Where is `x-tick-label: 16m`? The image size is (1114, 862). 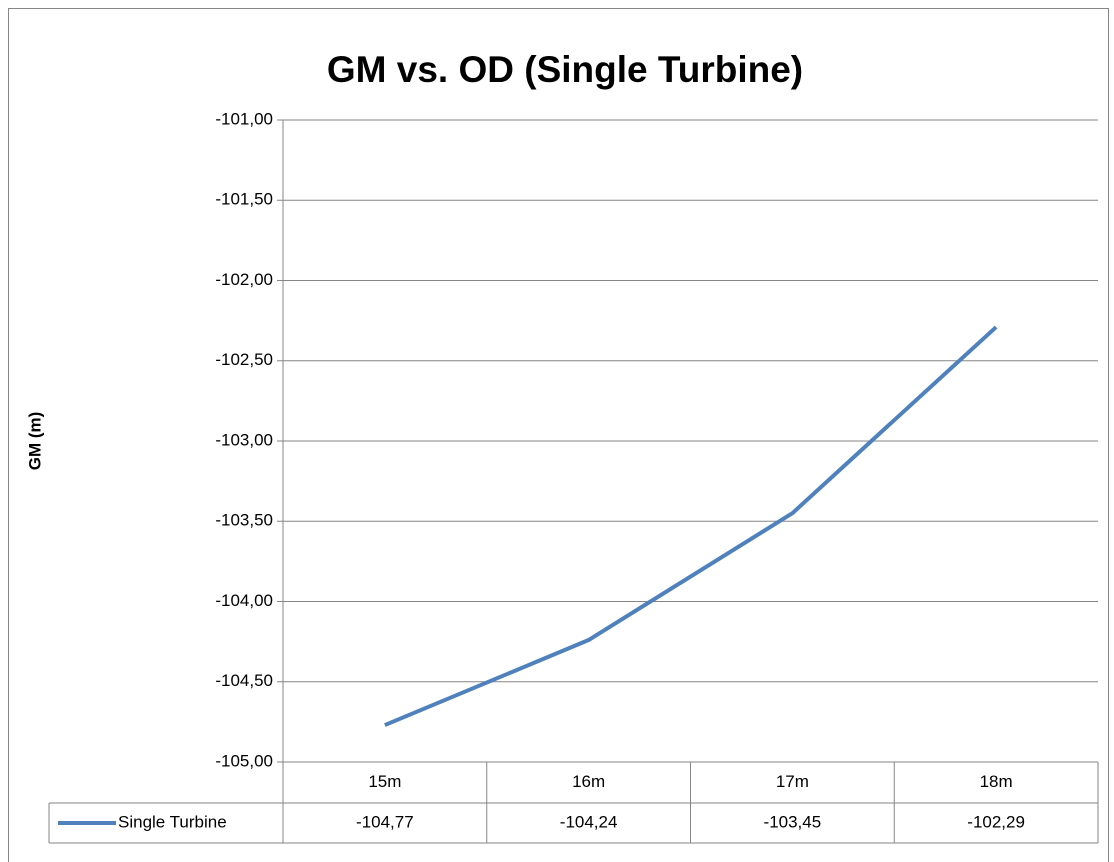
x-tick-label: 16m is located at coordinates (588, 781).